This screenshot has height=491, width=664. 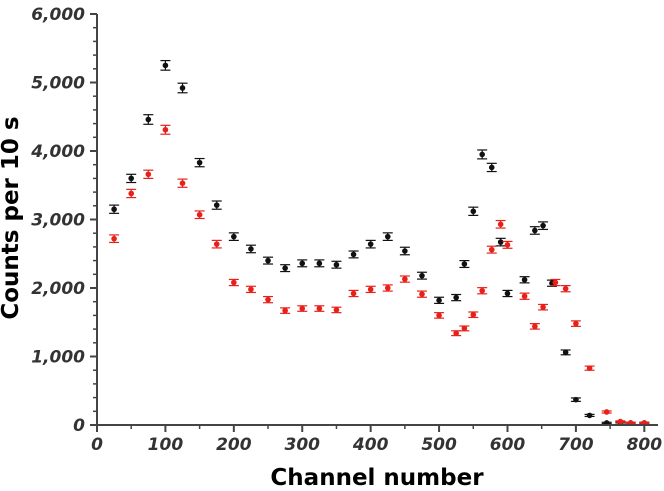 I want to click on y-tick-label: 0, so click(x=79, y=426).